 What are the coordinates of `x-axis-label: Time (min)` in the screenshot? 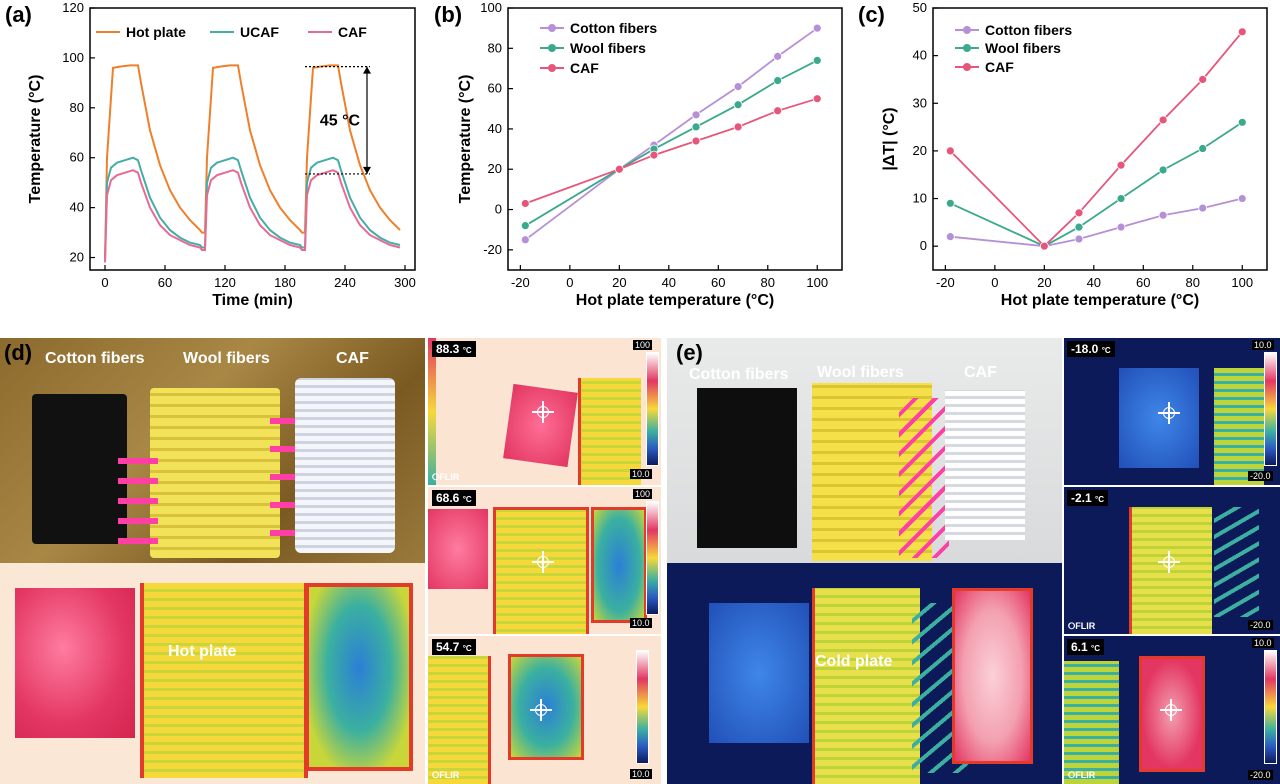 It's located at (252, 300).